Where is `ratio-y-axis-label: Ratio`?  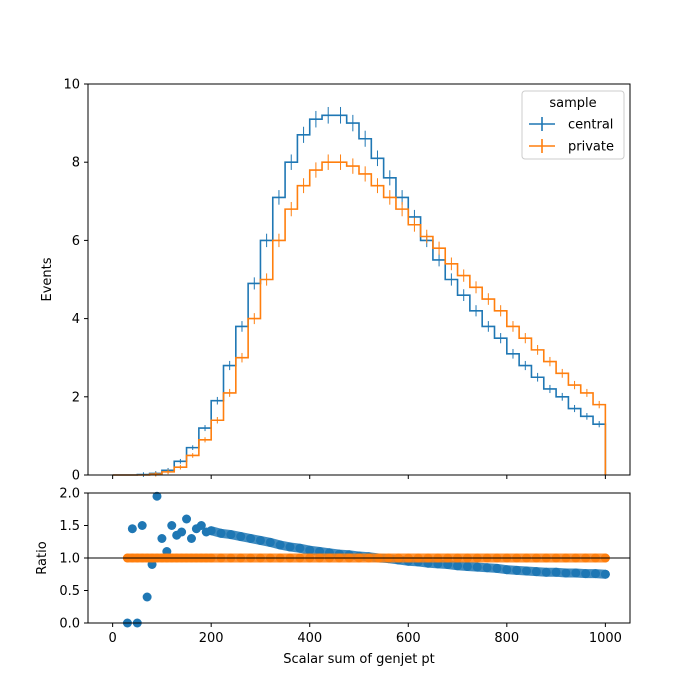 ratio-y-axis-label: Ratio is located at coordinates (42, 557).